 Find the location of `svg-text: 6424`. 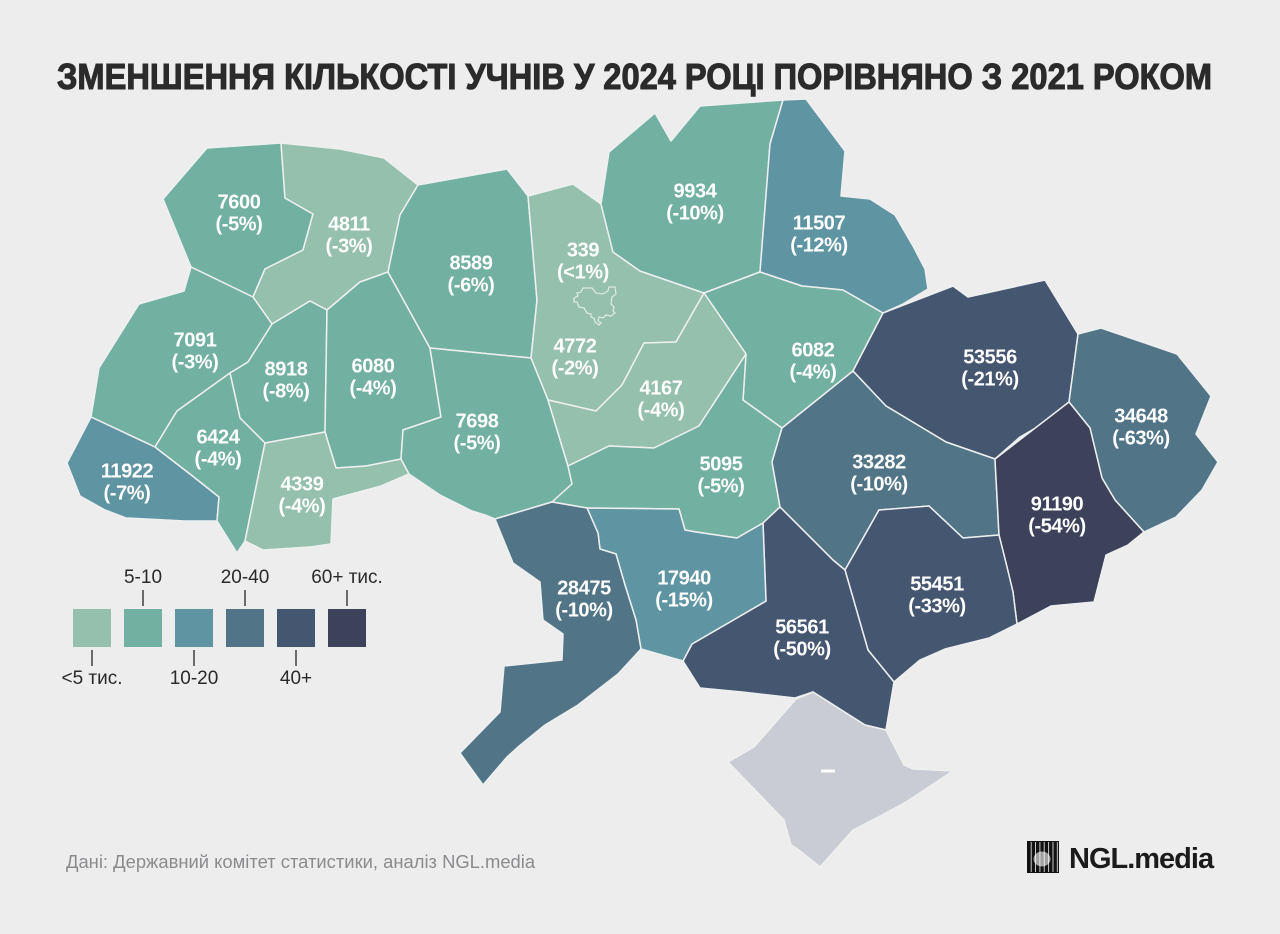

svg-text: 6424 is located at coordinates (219, 438).